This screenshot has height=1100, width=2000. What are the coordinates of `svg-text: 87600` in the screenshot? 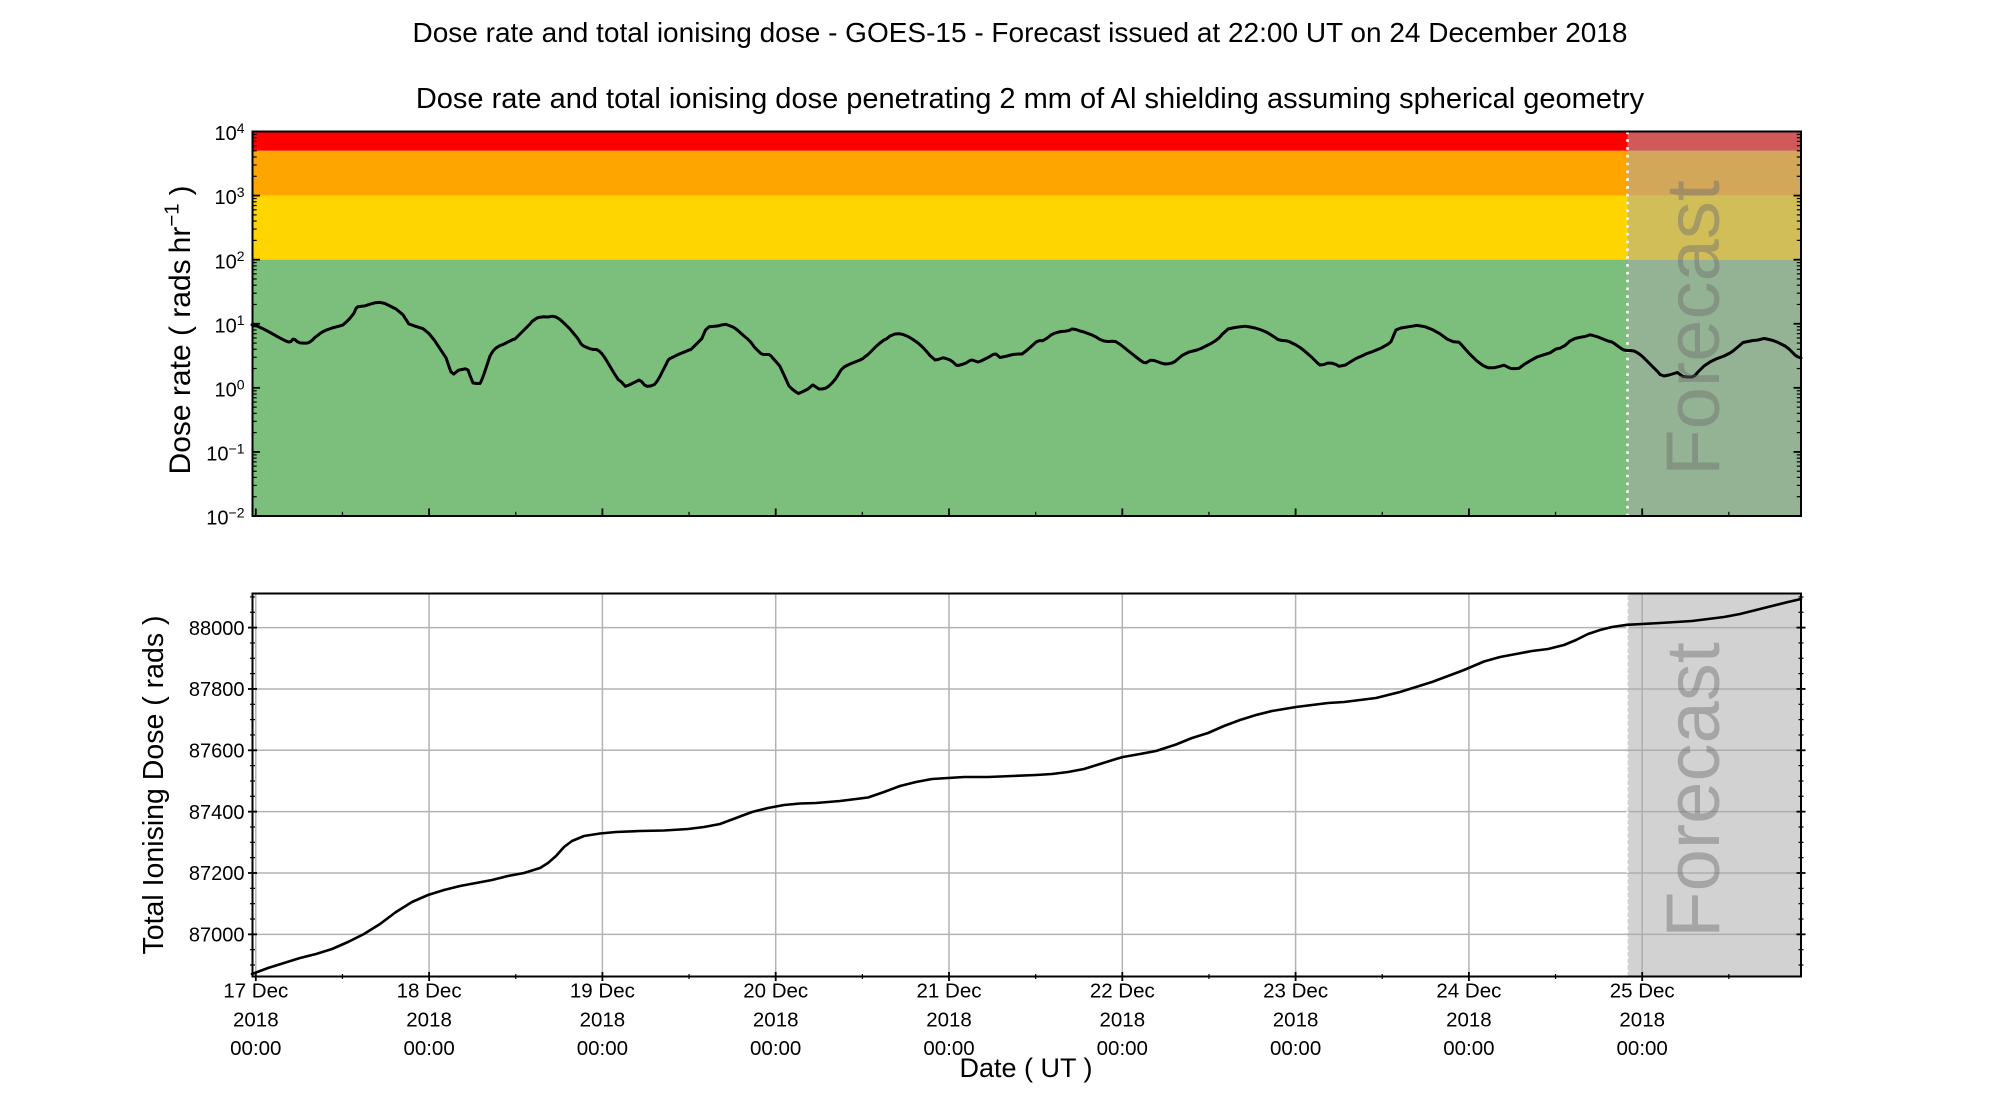 It's located at (217, 752).